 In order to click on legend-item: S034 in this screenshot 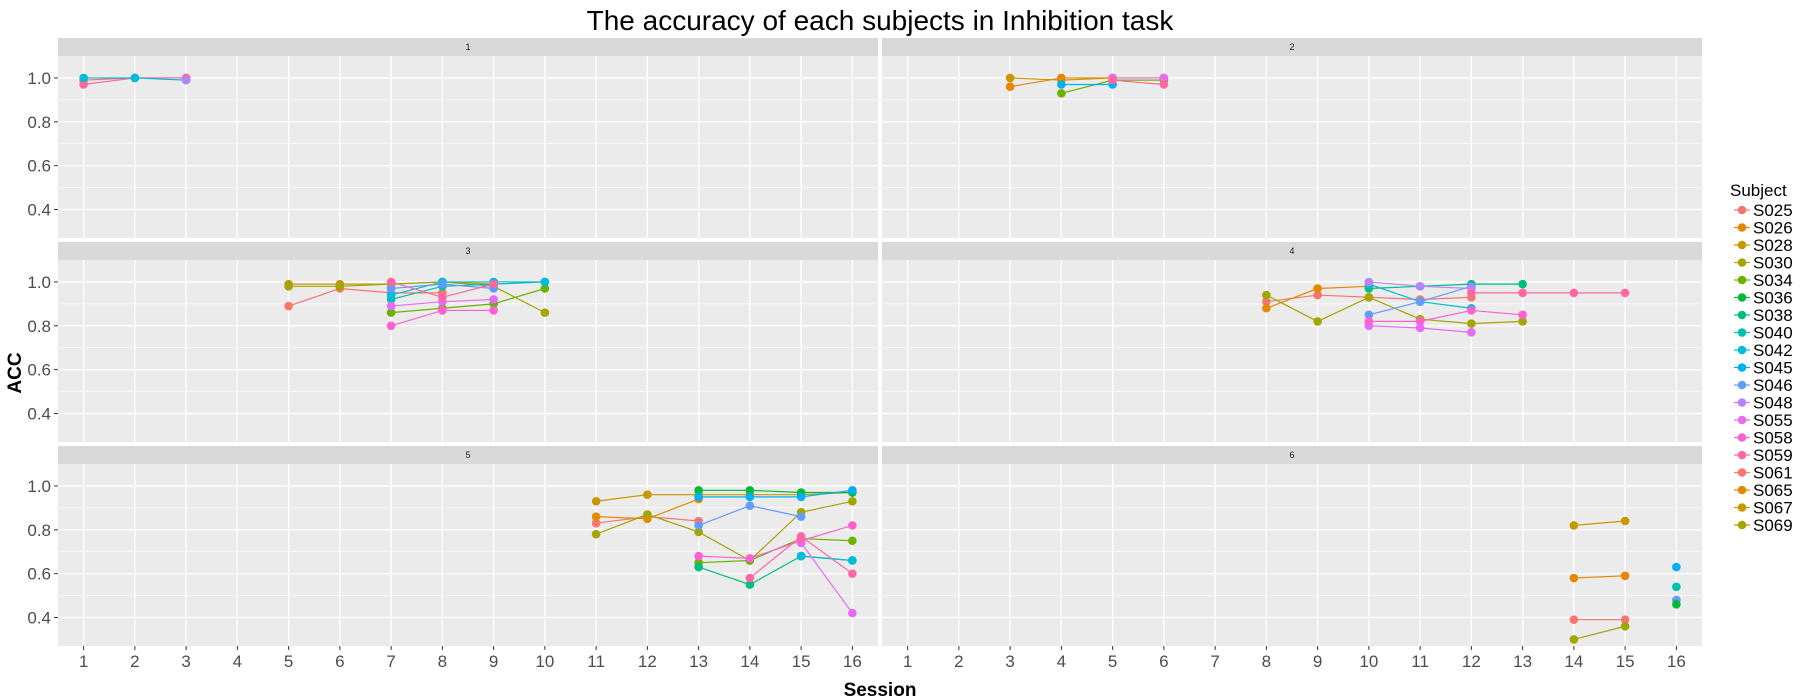, I will do `click(1763, 280)`.